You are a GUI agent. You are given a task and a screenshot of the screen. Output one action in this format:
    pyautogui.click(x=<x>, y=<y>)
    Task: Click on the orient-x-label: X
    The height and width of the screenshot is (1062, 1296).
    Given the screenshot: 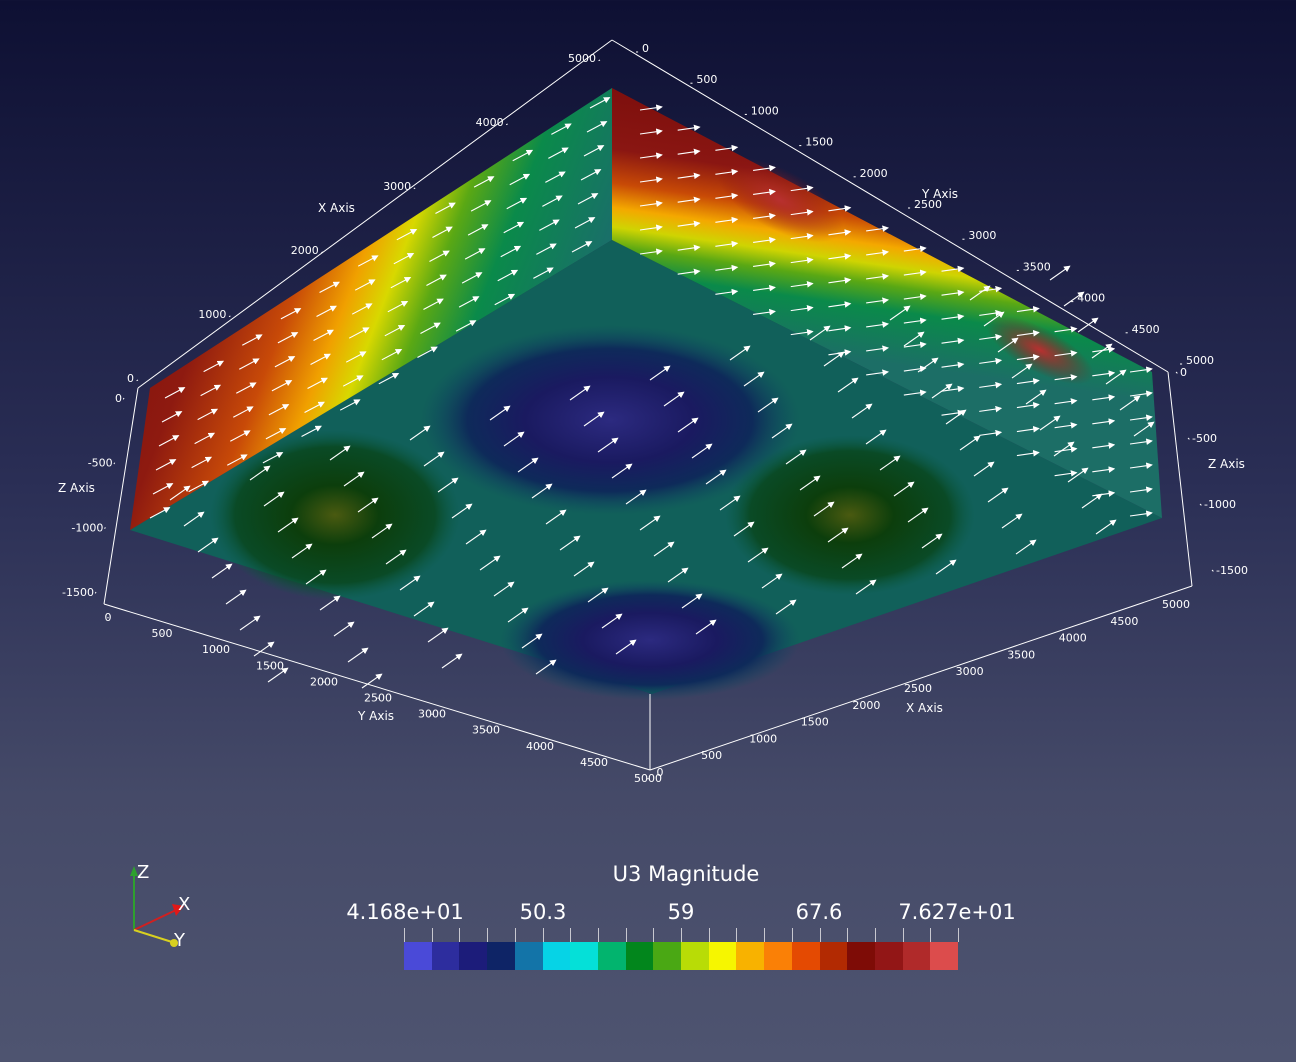 What is the action you would take?
    pyautogui.click(x=184, y=904)
    